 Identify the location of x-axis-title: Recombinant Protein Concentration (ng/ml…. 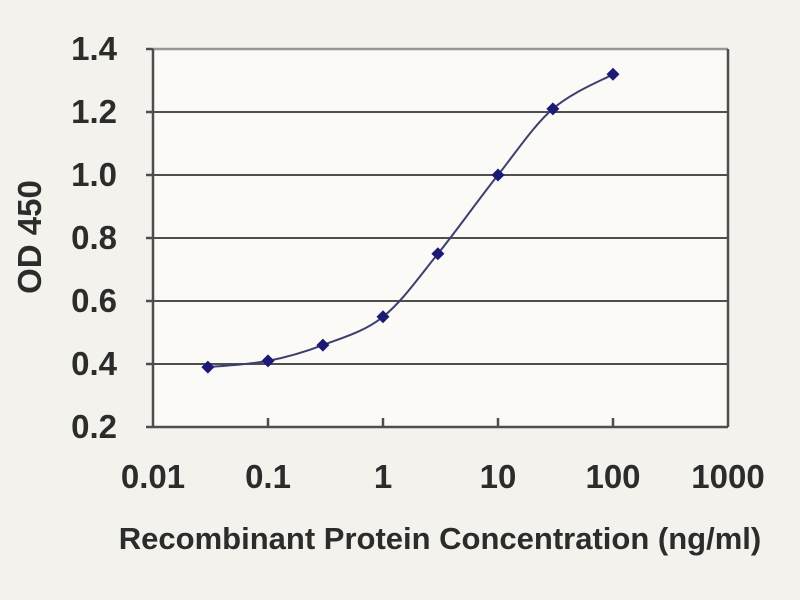
(440, 538).